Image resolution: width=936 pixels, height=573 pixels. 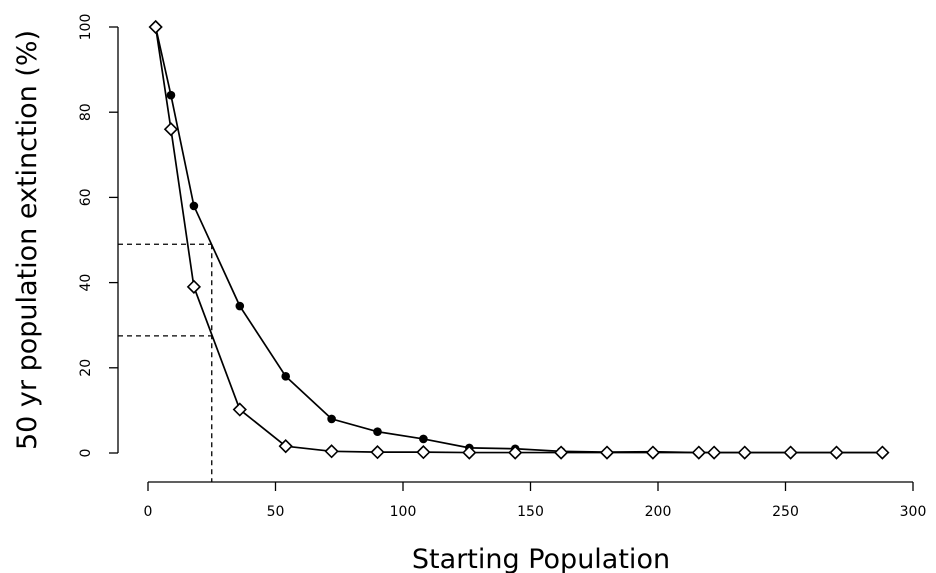 What do you see at coordinates (148, 512) in the screenshot?
I see `x-tick-label: 0` at bounding box center [148, 512].